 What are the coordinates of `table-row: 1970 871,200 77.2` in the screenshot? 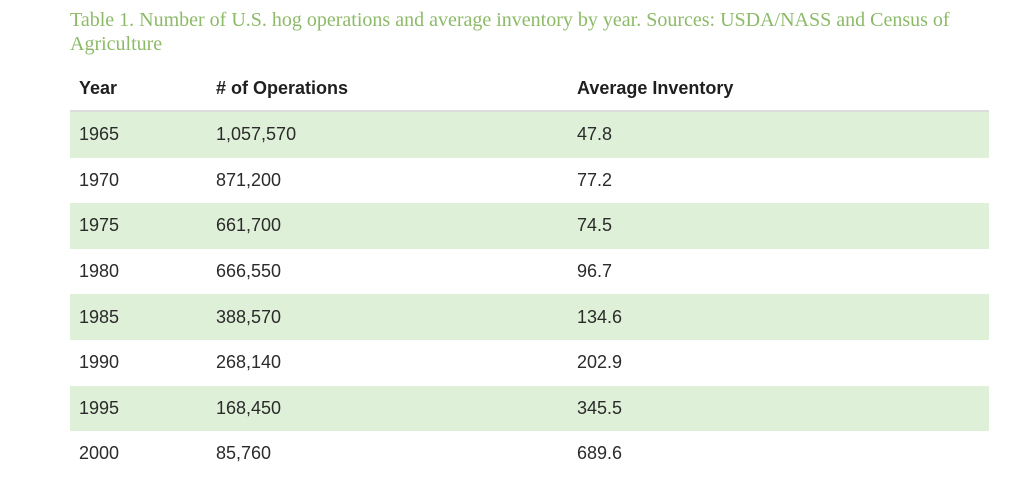 It's located at (529, 180).